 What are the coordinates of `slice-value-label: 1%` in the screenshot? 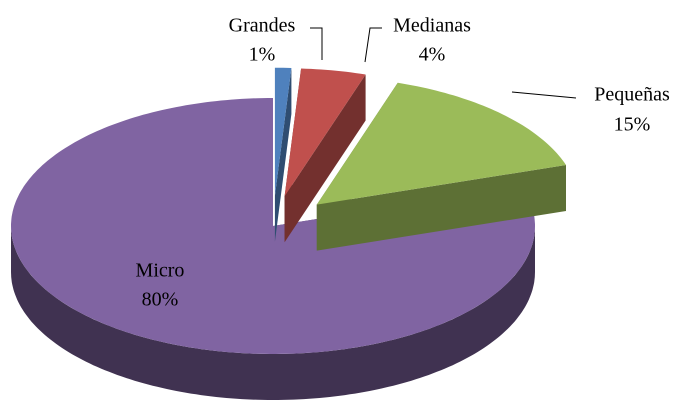 It's located at (262, 55).